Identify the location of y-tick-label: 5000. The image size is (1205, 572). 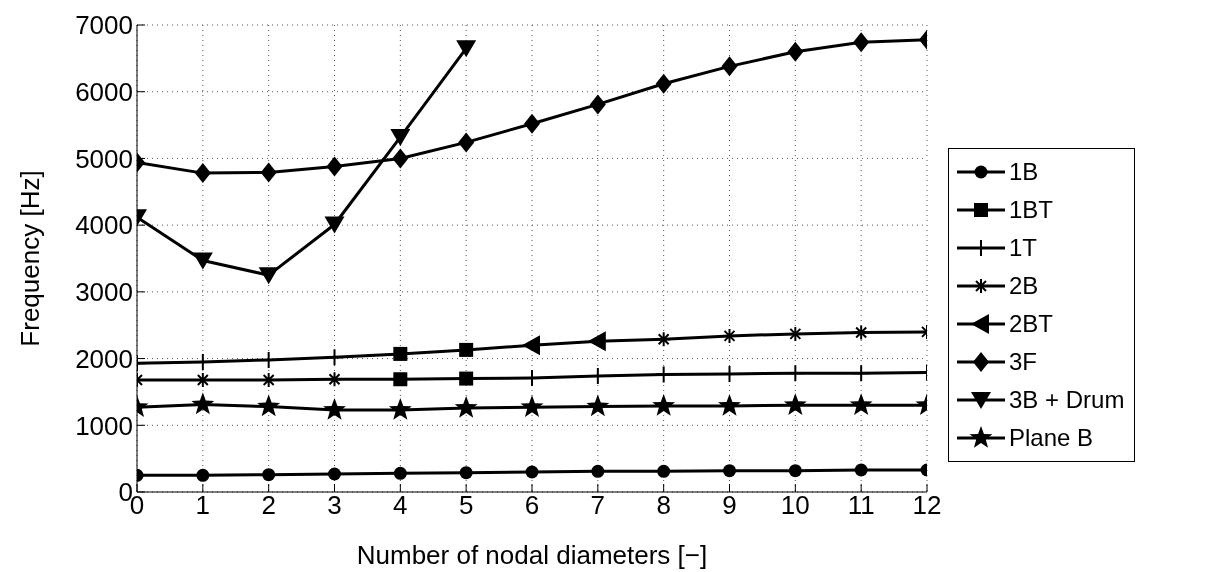
(104, 158).